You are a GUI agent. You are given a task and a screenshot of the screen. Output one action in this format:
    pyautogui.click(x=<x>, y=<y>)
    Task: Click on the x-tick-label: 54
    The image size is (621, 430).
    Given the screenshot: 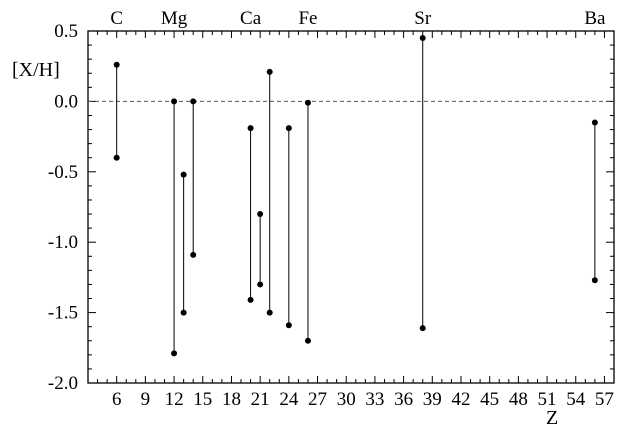 What is the action you would take?
    pyautogui.click(x=576, y=399)
    